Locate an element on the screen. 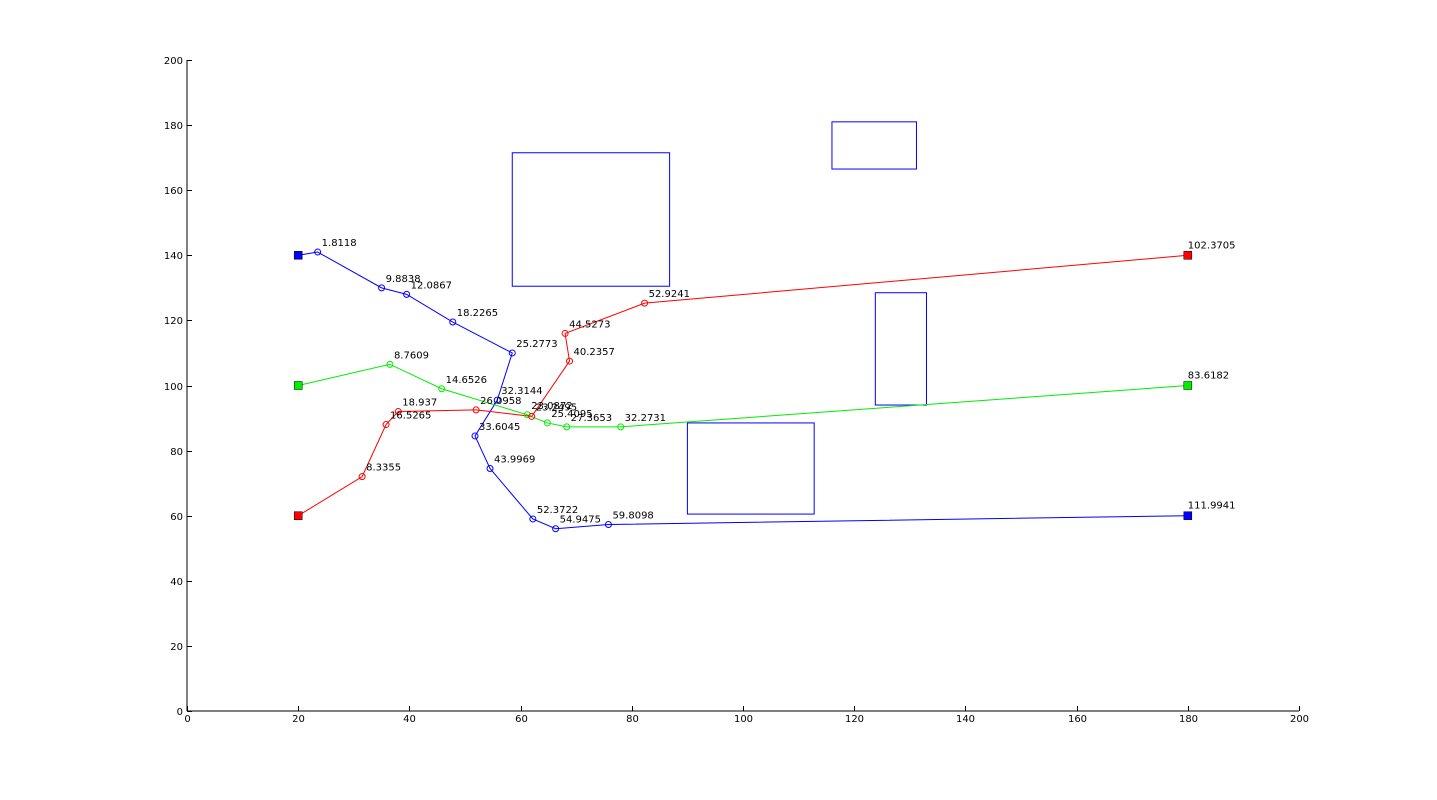  x-tick-label-1: 20 is located at coordinates (298, 719).